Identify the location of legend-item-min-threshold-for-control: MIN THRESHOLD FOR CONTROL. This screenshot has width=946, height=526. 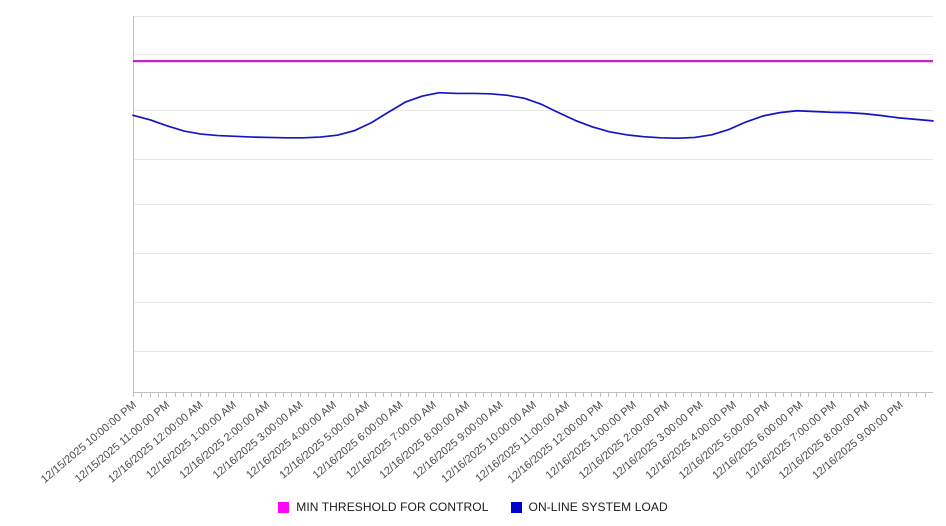
(383, 507).